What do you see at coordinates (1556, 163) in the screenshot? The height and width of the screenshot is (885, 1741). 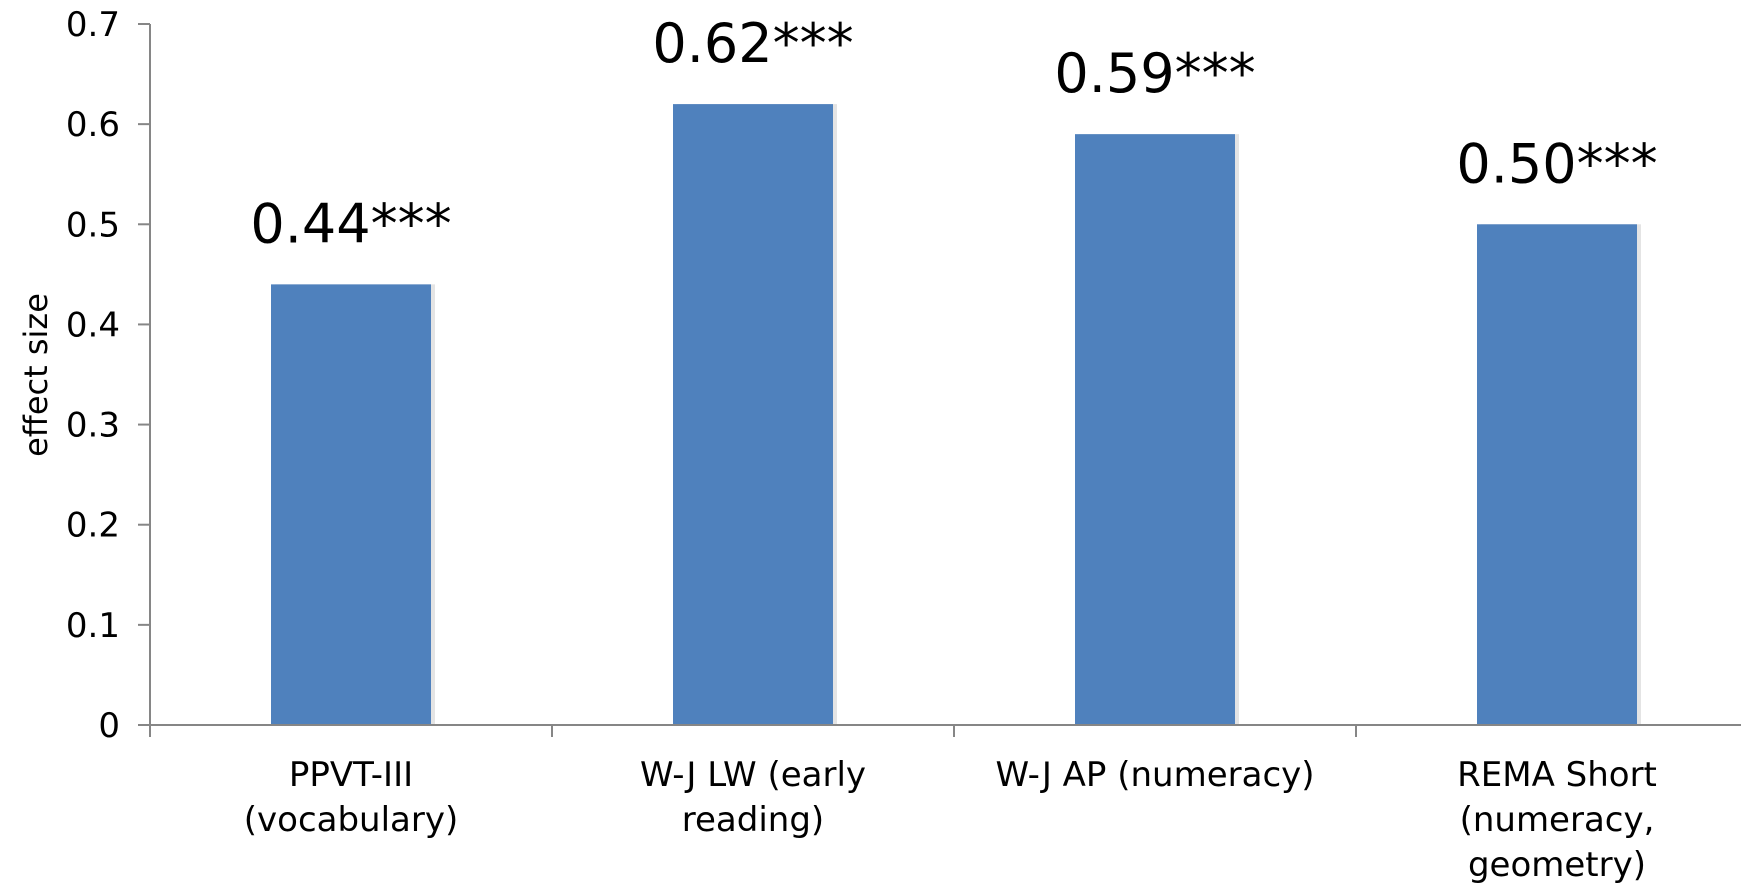 I see `bar-data-label: 0.50***` at bounding box center [1556, 163].